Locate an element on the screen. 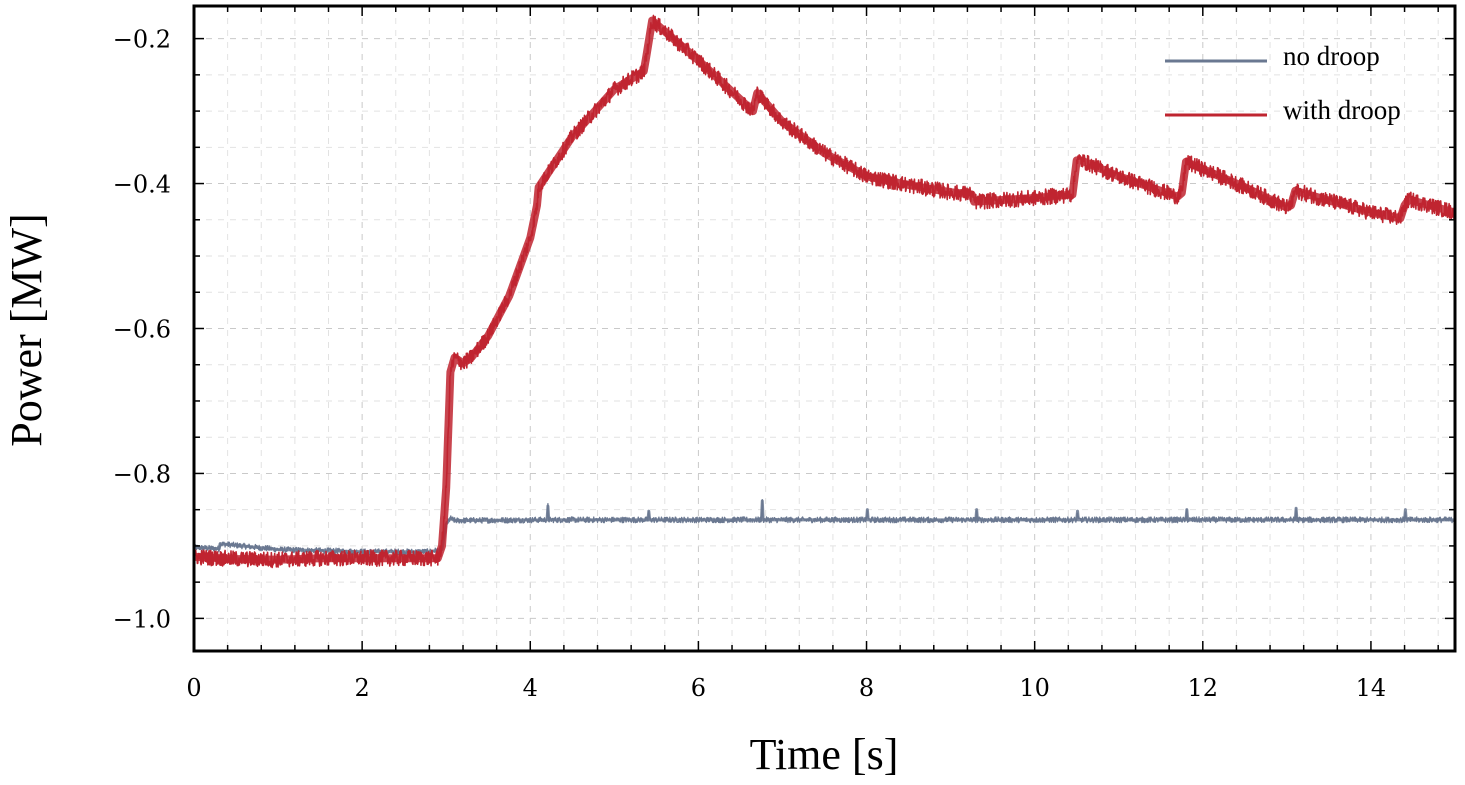 The height and width of the screenshot is (785, 1465). x-tick-label: 10 is located at coordinates (1034, 688).